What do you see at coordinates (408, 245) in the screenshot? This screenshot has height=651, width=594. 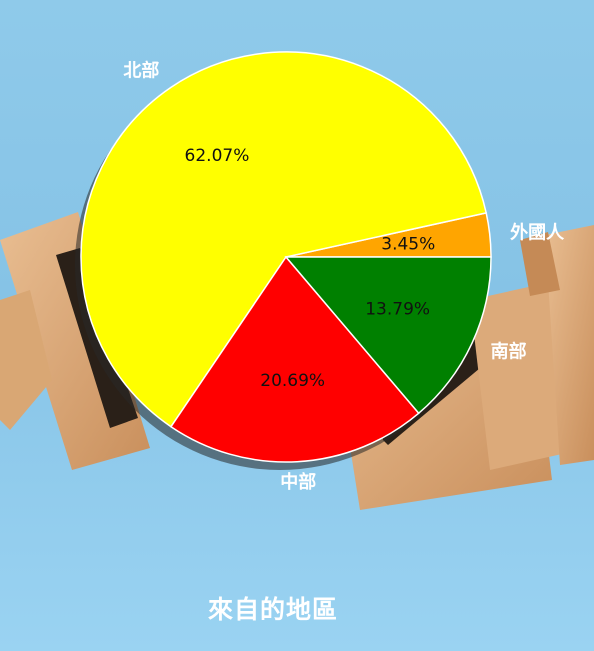 I see `slice-percent-label-0: 3.45%` at bounding box center [408, 245].